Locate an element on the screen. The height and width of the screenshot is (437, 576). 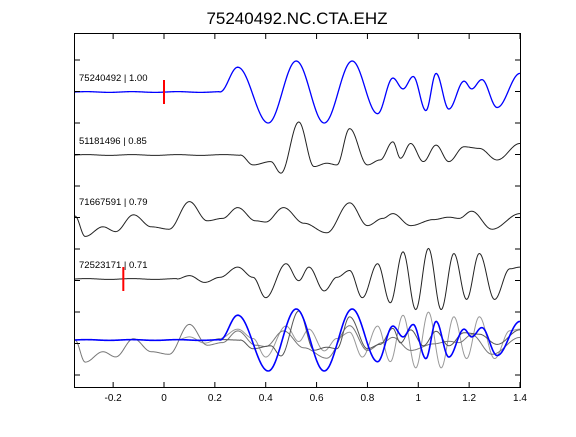
x-tick-label-6: 1 is located at coordinates (419, 398).